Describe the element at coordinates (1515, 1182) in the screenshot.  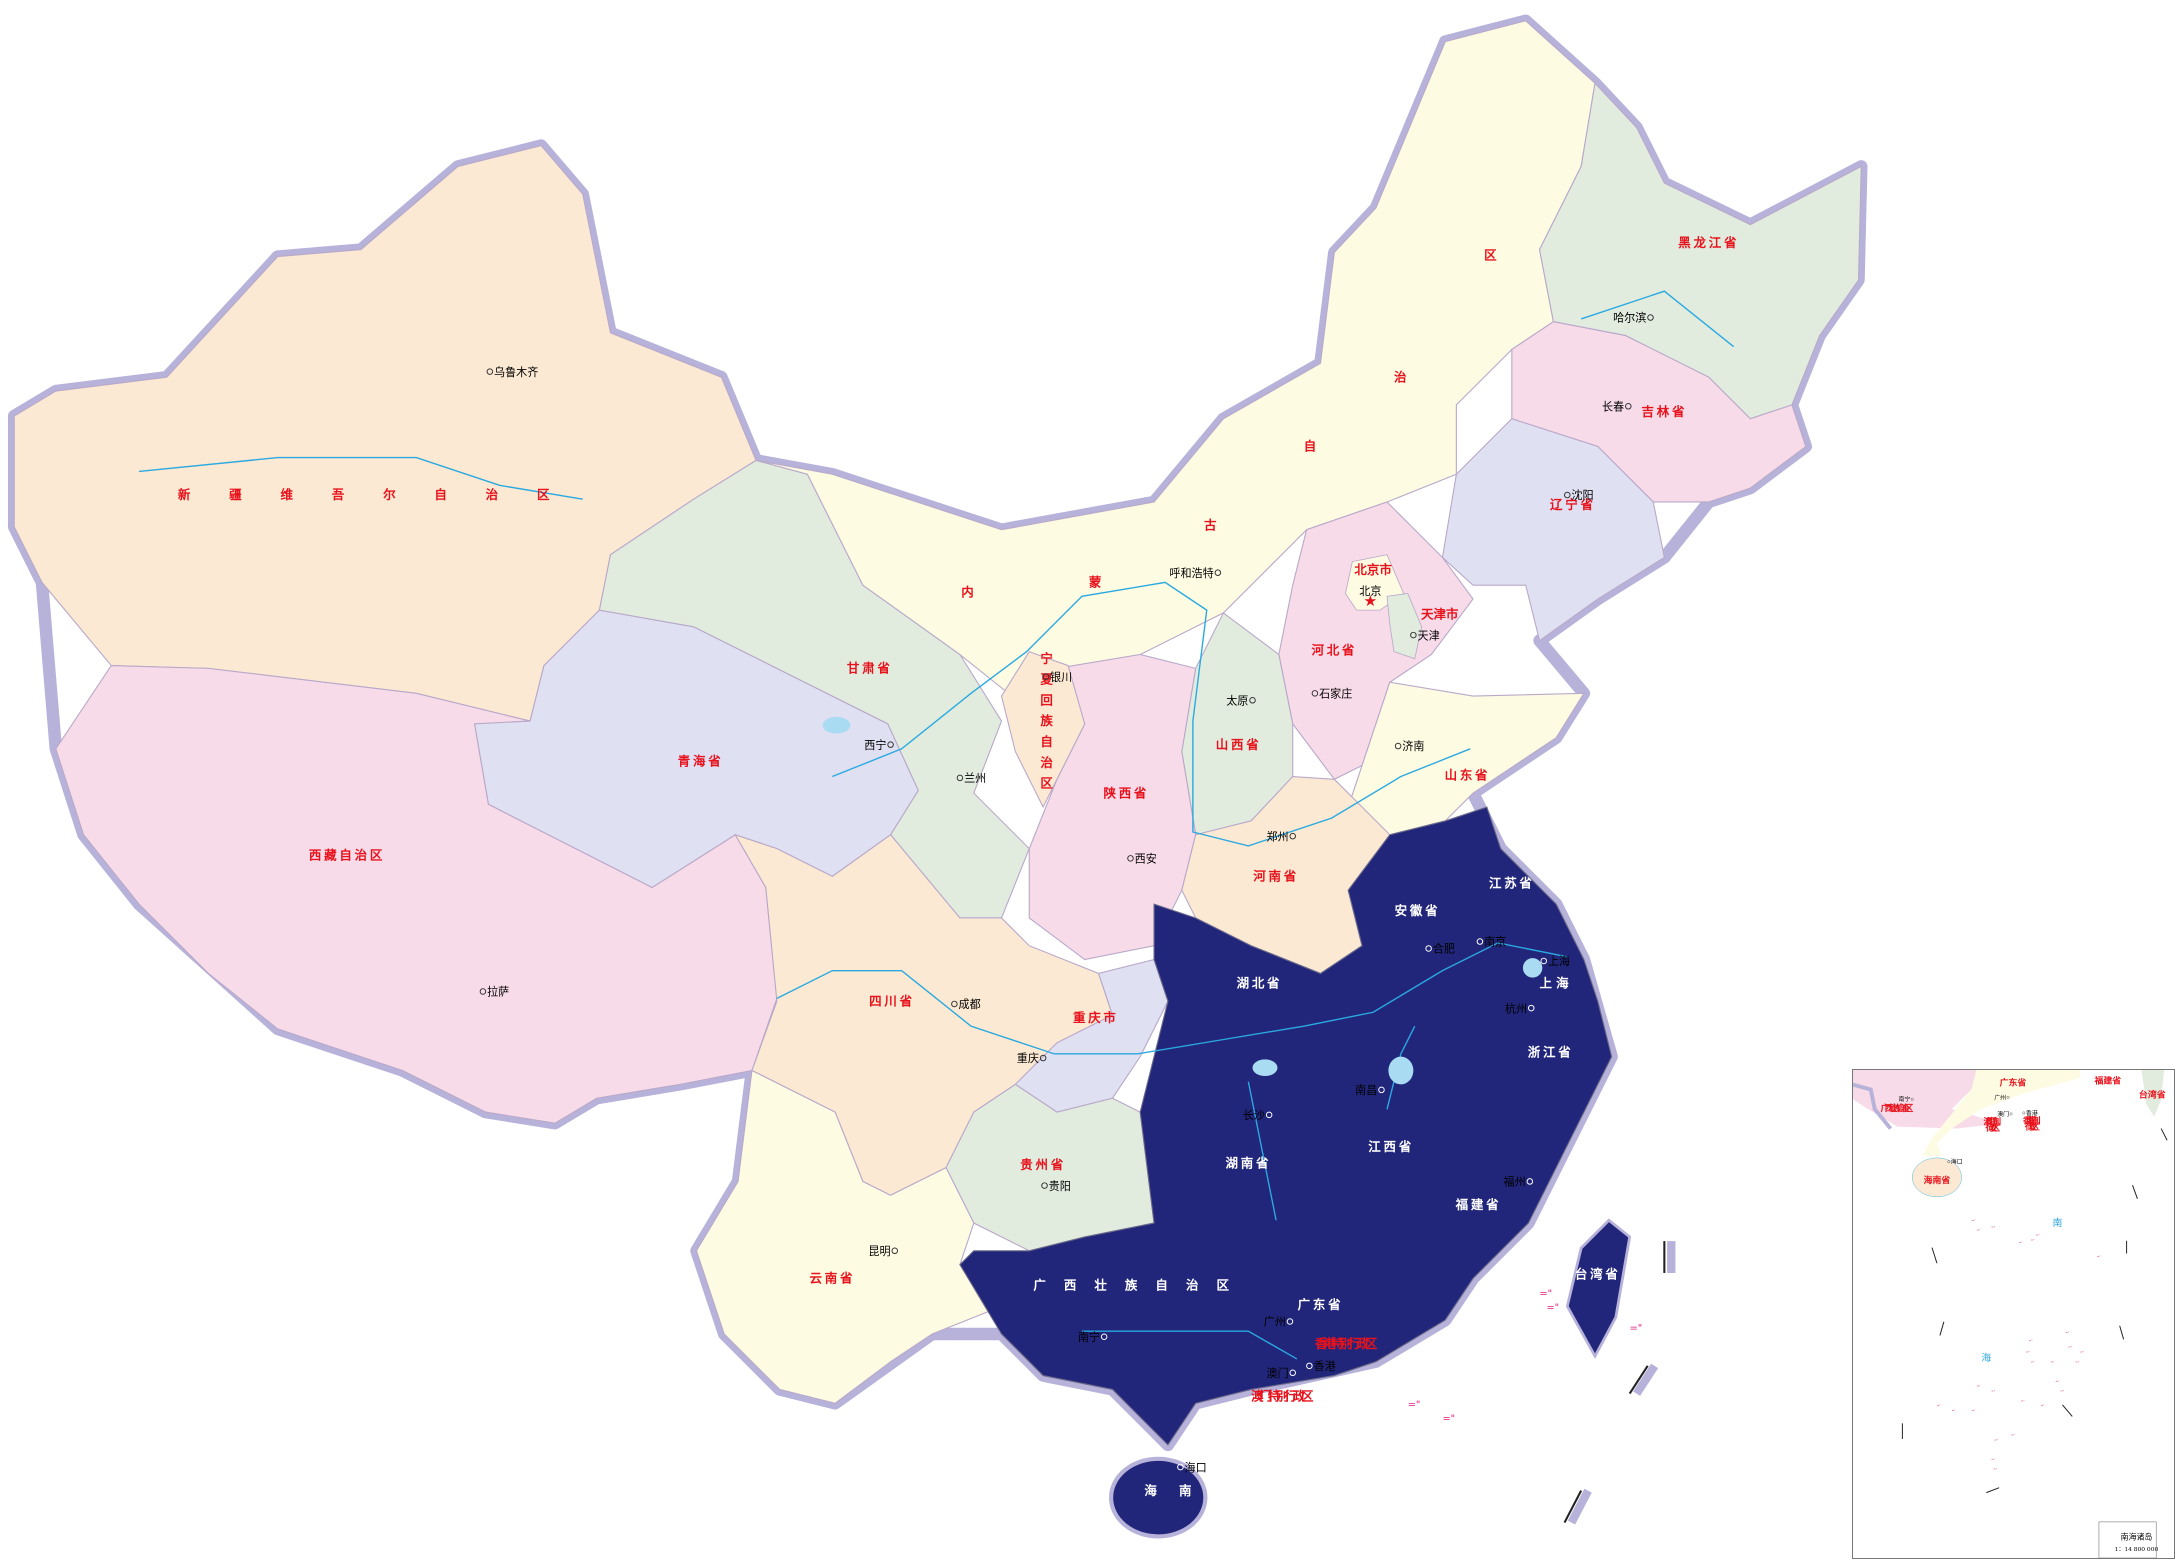
I see `city-label: 福州` at that location.